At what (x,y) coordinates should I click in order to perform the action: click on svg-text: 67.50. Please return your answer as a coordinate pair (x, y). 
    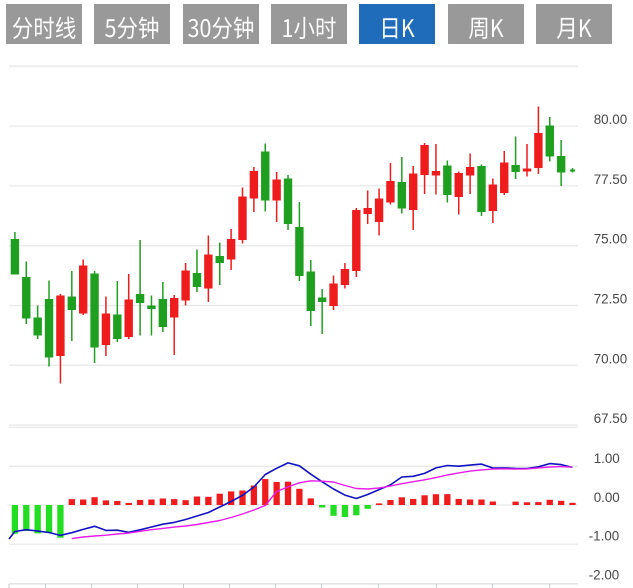
    Looking at the image, I should click on (611, 418).